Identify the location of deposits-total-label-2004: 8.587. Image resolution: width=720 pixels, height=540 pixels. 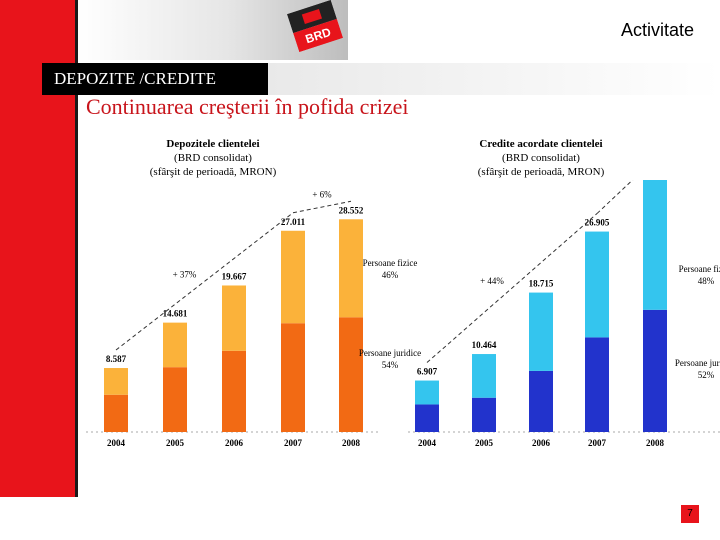
(116, 359).